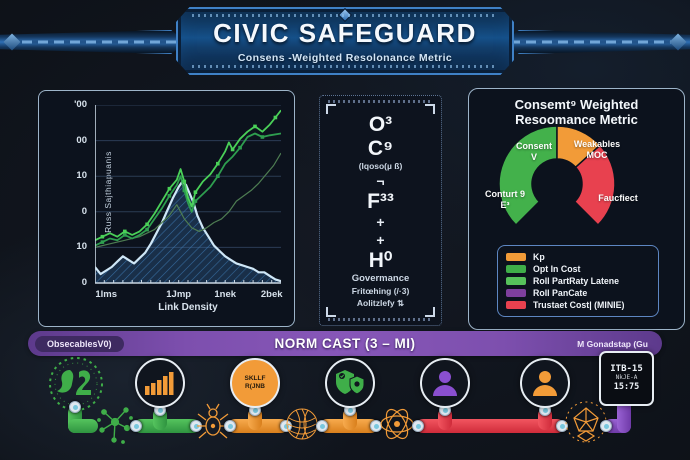 The image size is (690, 460). What do you see at coordinates (380, 202) in the screenshot?
I see `formula-symbol: F³³` at bounding box center [380, 202].